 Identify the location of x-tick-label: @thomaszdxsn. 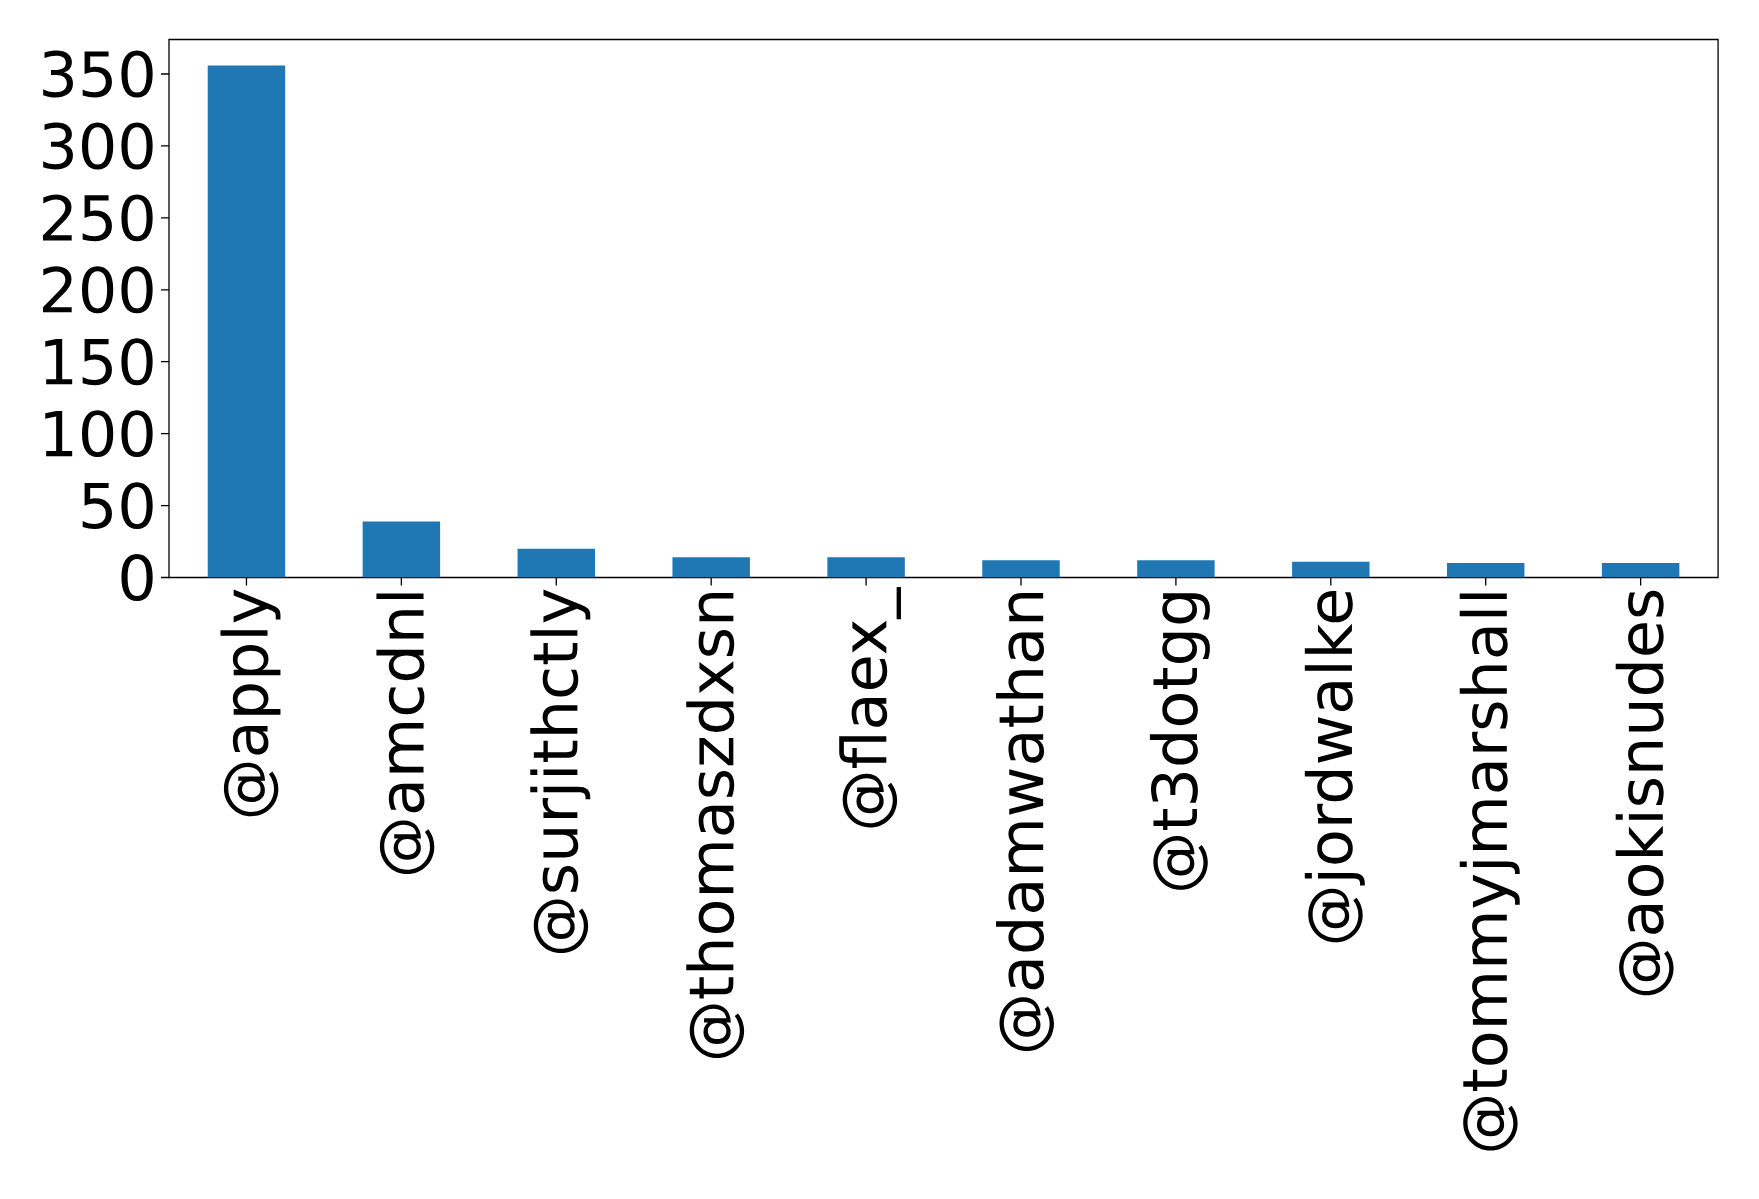
(715, 825).